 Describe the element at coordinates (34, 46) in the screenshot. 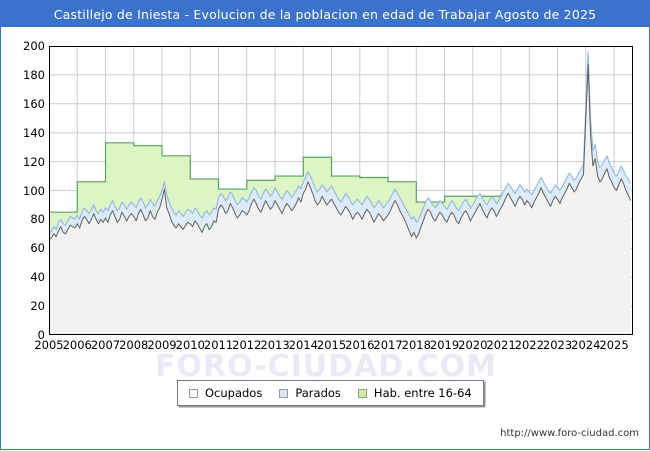

I see `y-axis-tick-label: 200` at that location.